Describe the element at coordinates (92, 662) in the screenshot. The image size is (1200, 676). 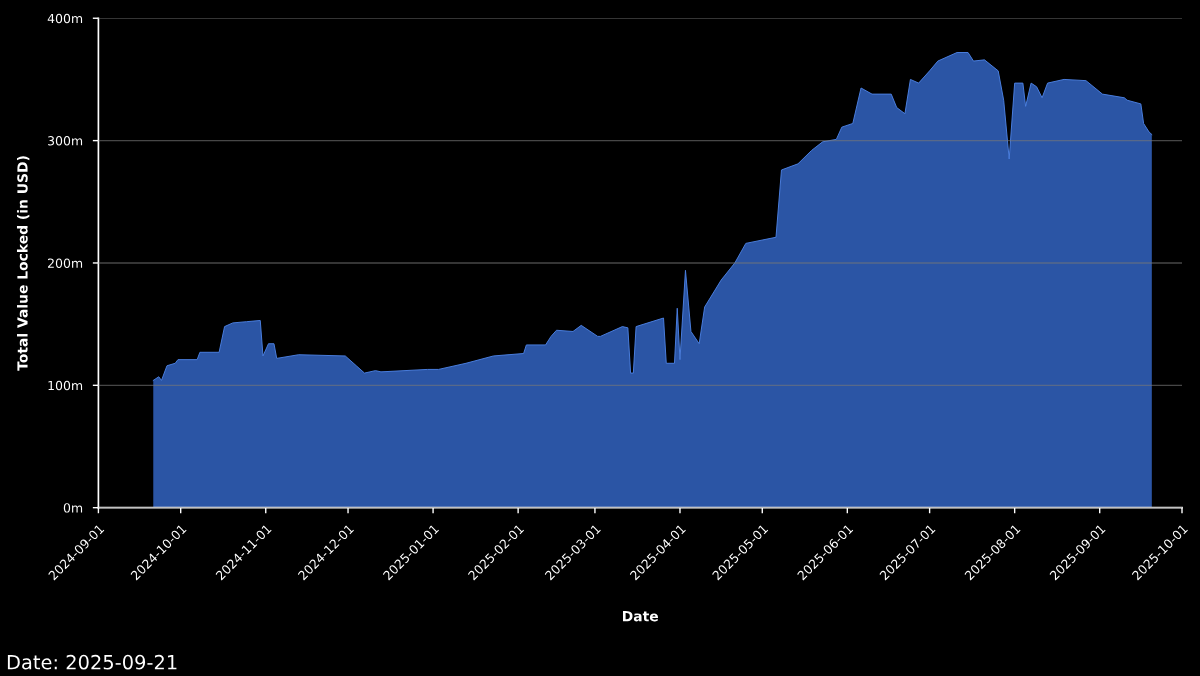
I see `text: Date: 2025-09-21` at that location.